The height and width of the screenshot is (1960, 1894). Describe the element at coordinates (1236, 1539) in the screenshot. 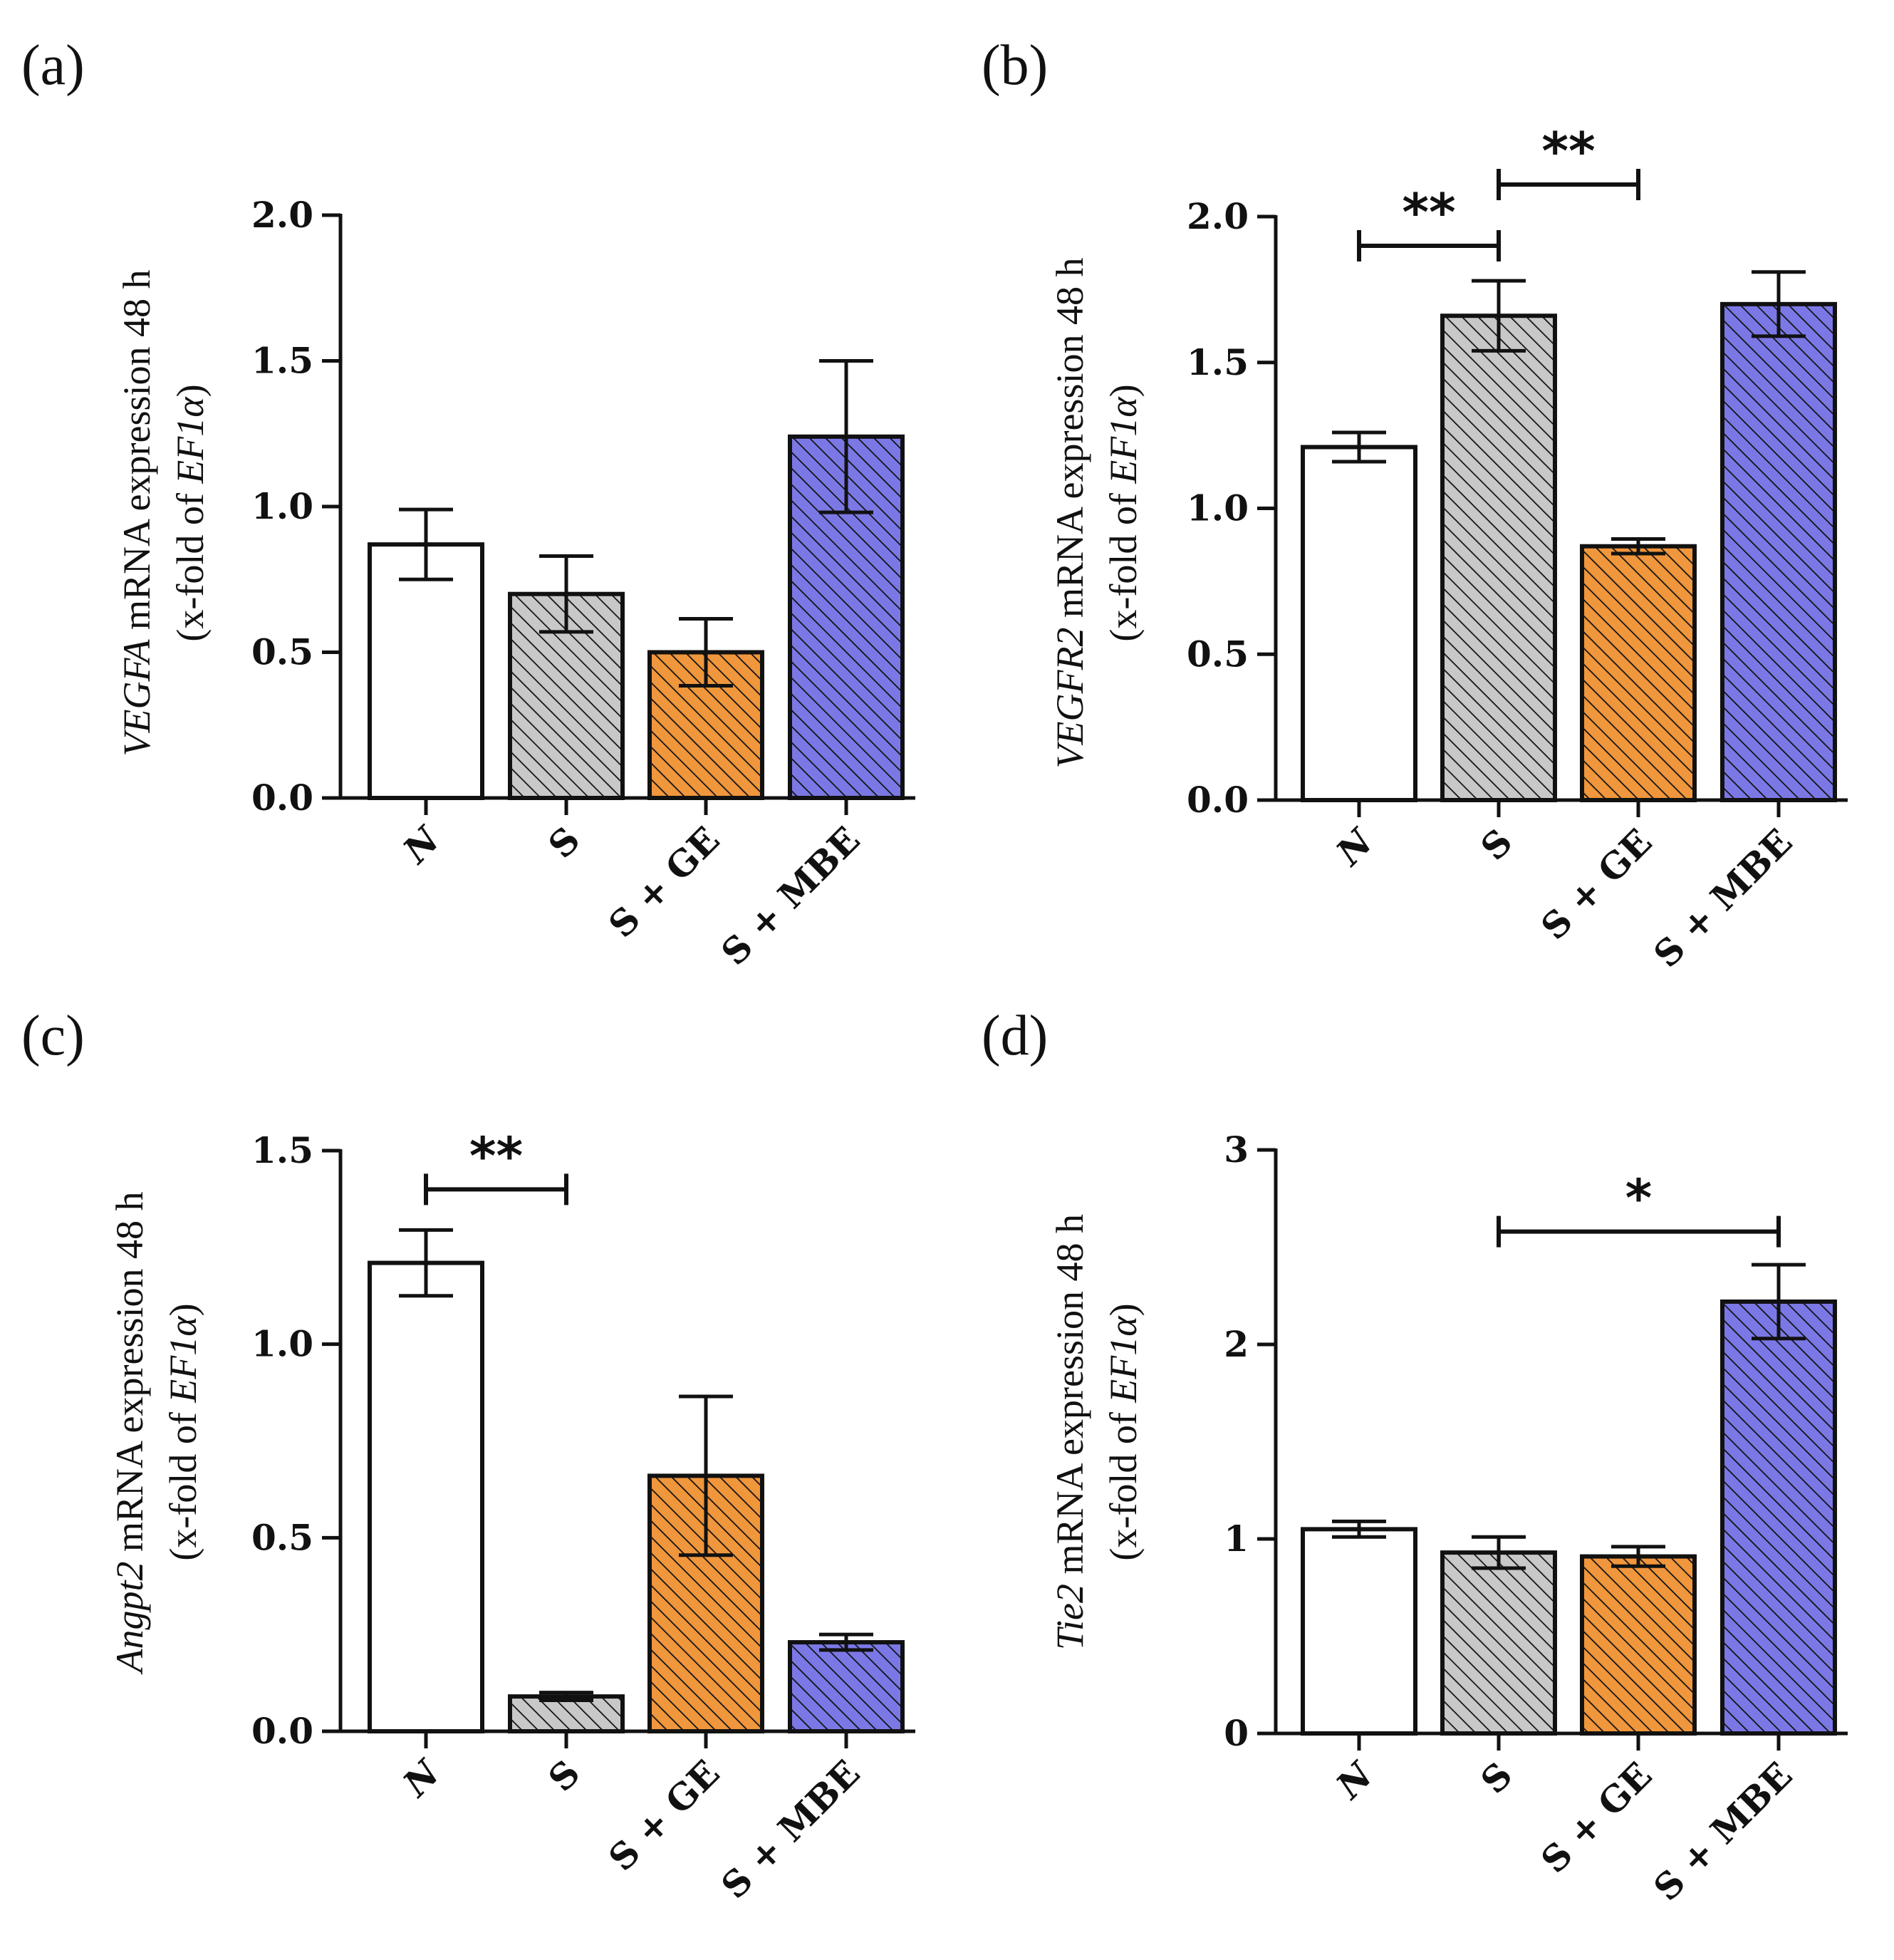

I see `y-tick-label: 1` at that location.